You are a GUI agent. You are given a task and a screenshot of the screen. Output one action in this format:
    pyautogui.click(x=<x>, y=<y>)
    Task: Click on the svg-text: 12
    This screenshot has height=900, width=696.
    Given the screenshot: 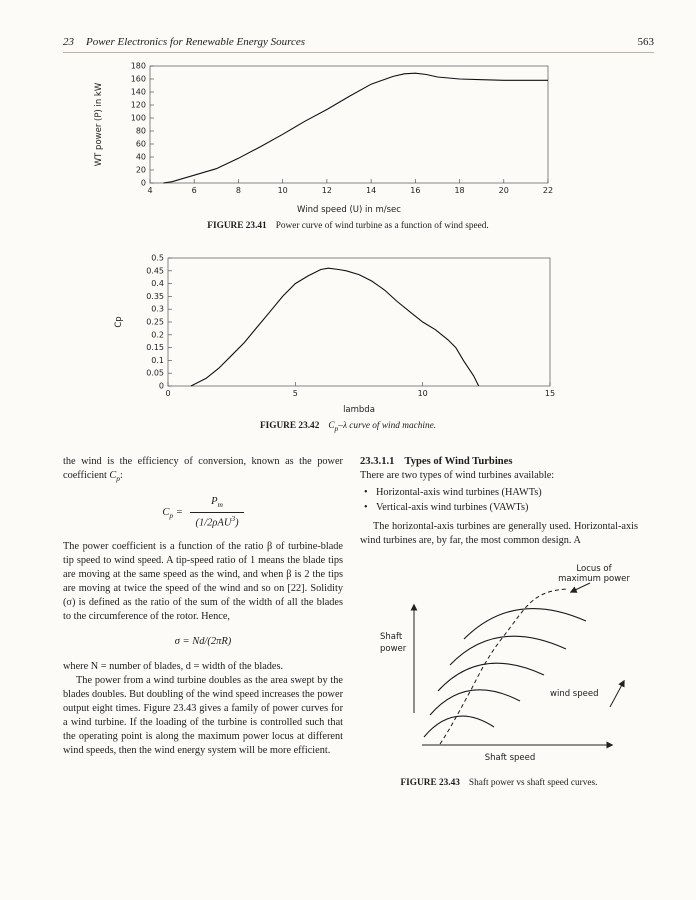 What is the action you would take?
    pyautogui.click(x=327, y=190)
    